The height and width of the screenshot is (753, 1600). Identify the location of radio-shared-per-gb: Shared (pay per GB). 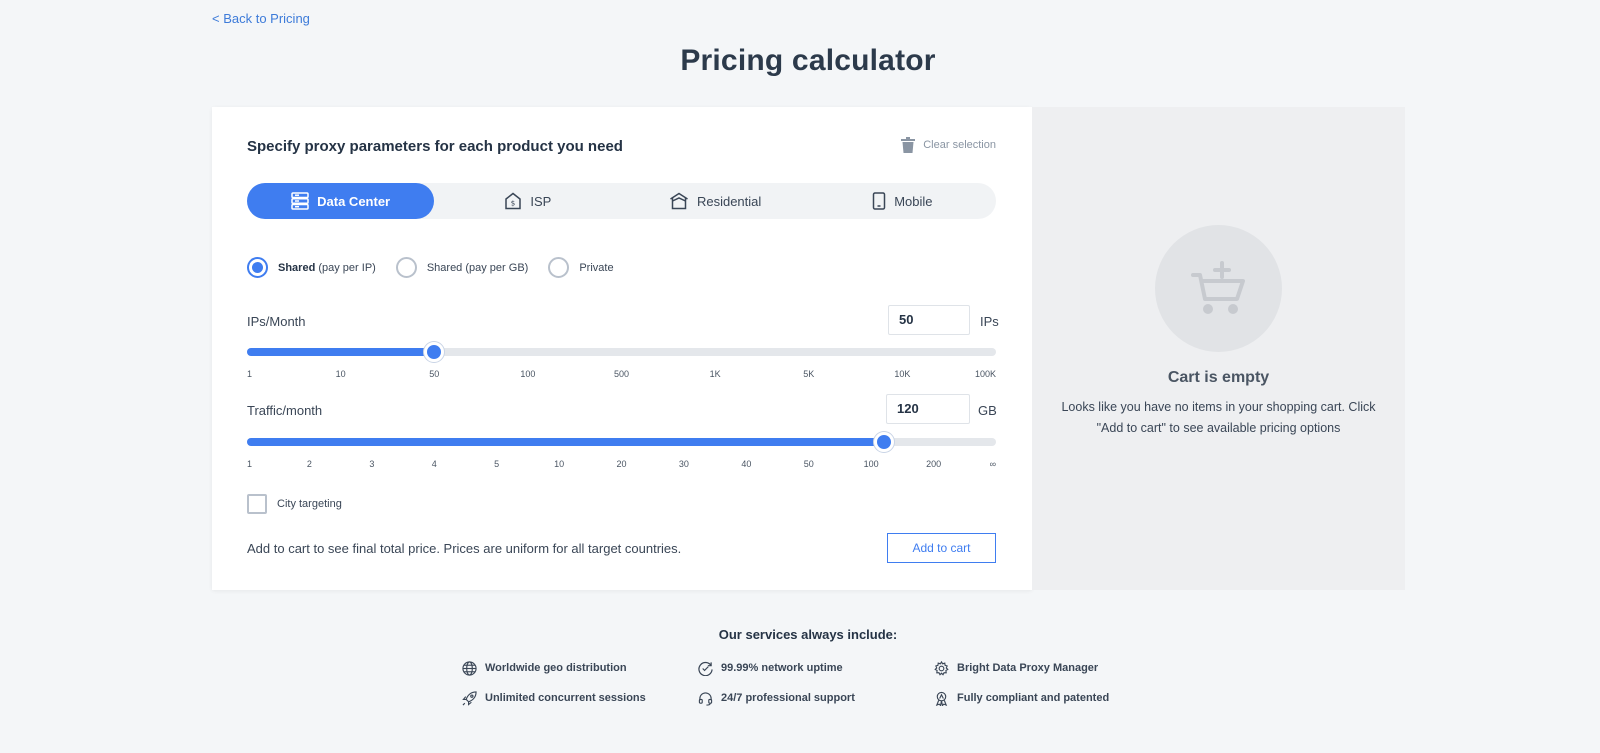
(462, 267).